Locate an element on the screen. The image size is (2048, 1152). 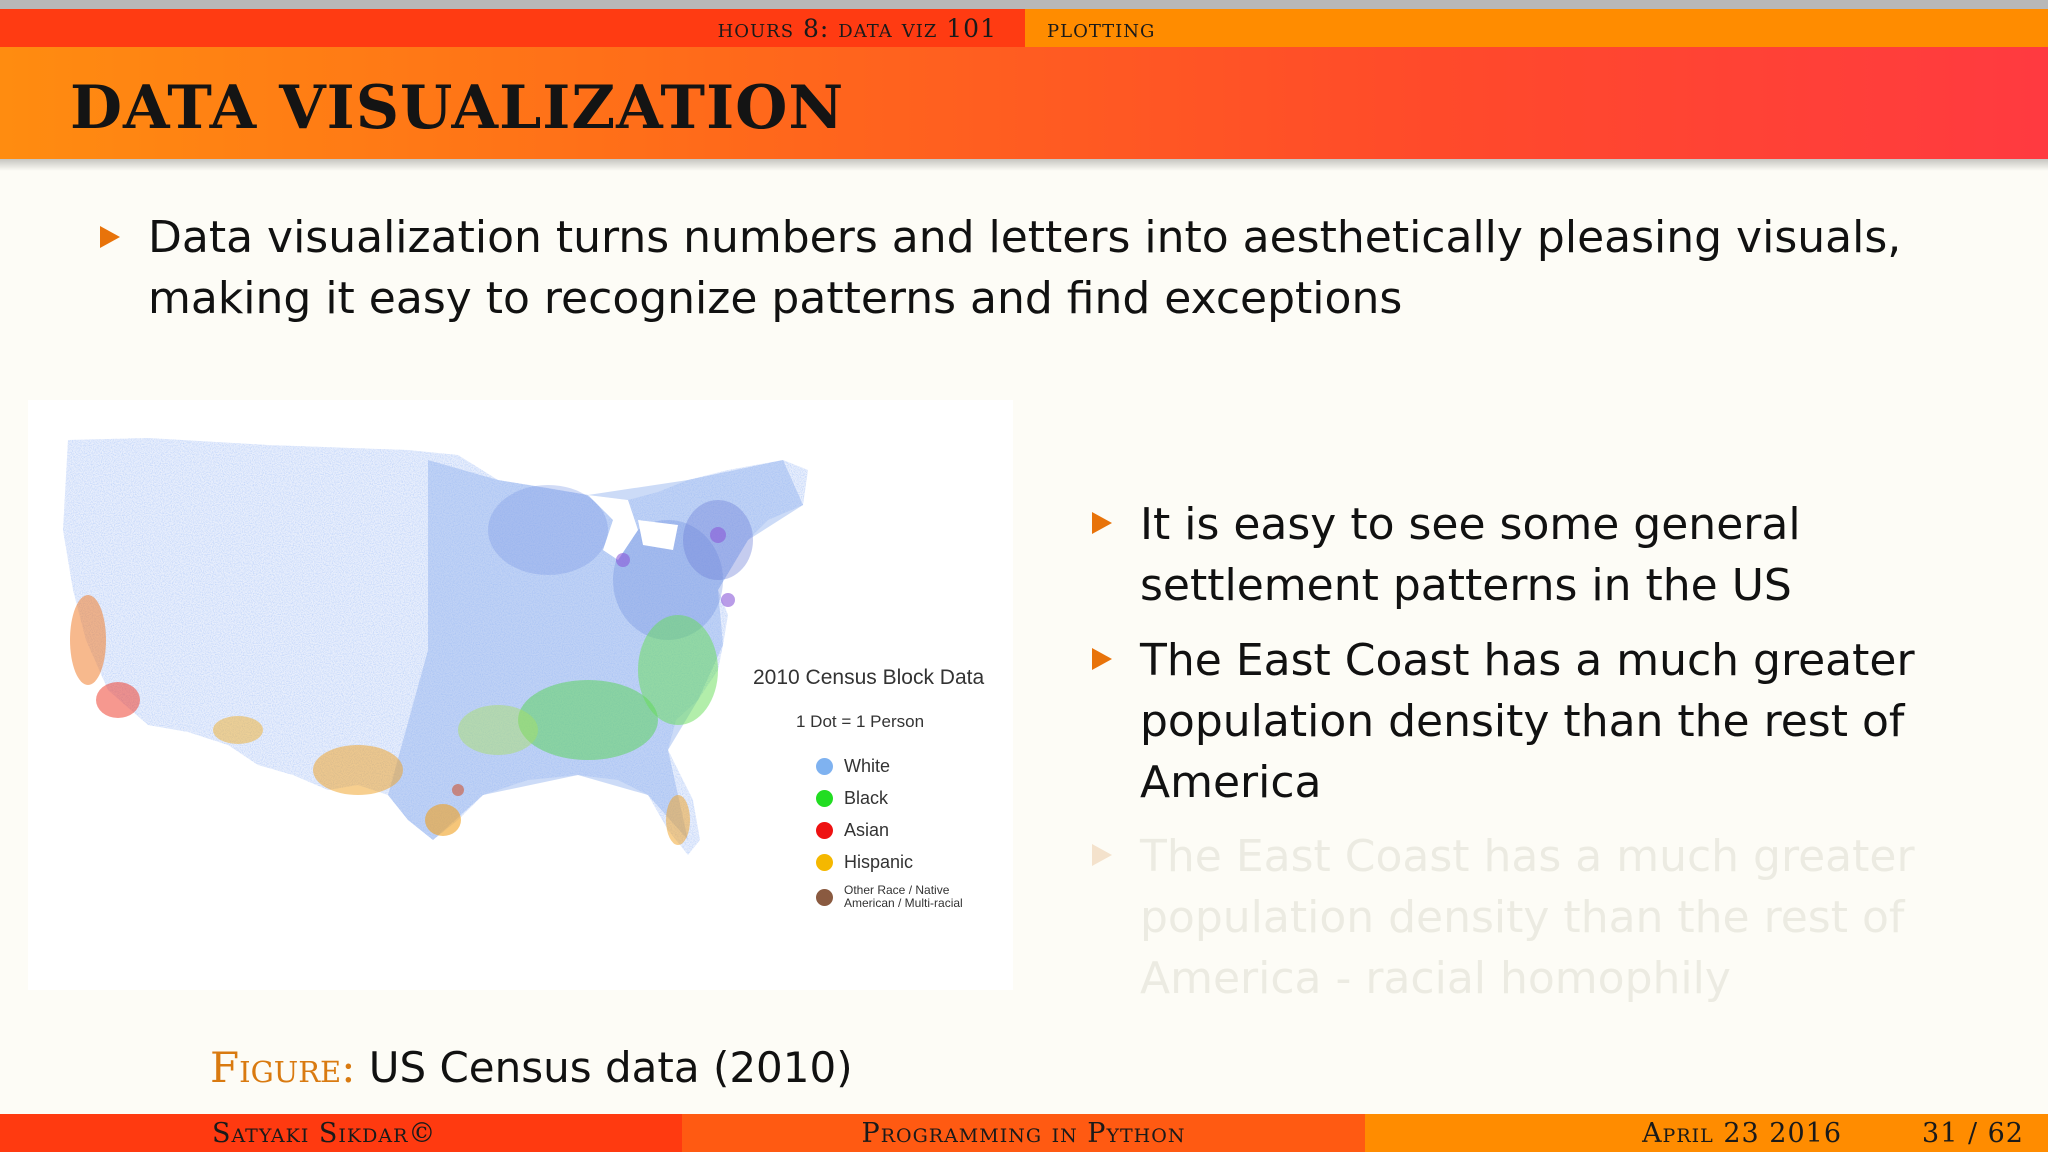
legend-dot-hispanic is located at coordinates (824, 862).